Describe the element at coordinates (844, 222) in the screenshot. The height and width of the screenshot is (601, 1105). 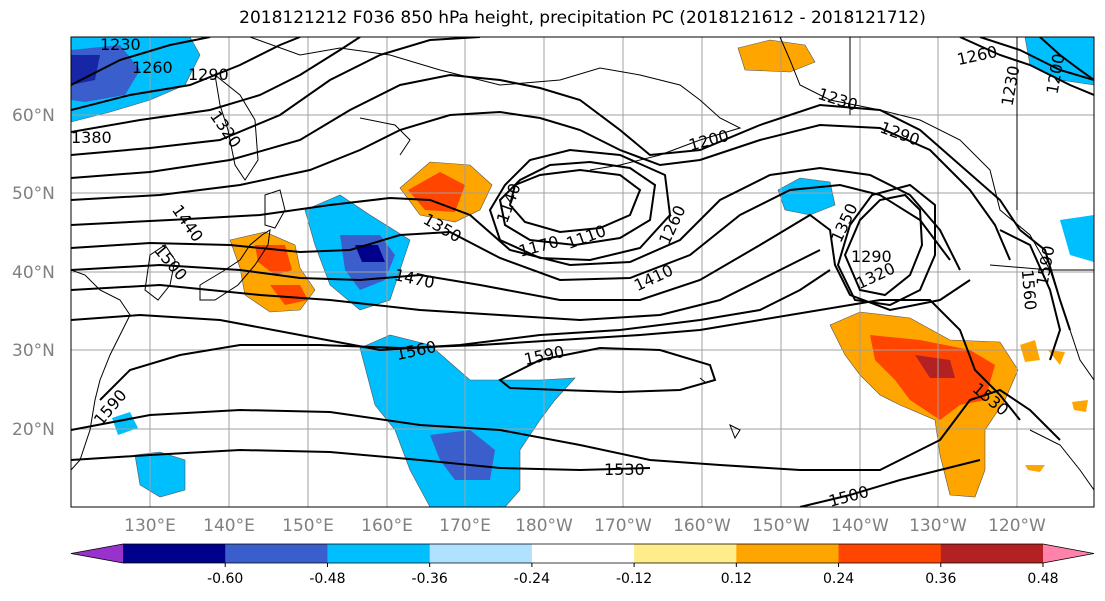
I see `contour-label: 1350` at that location.